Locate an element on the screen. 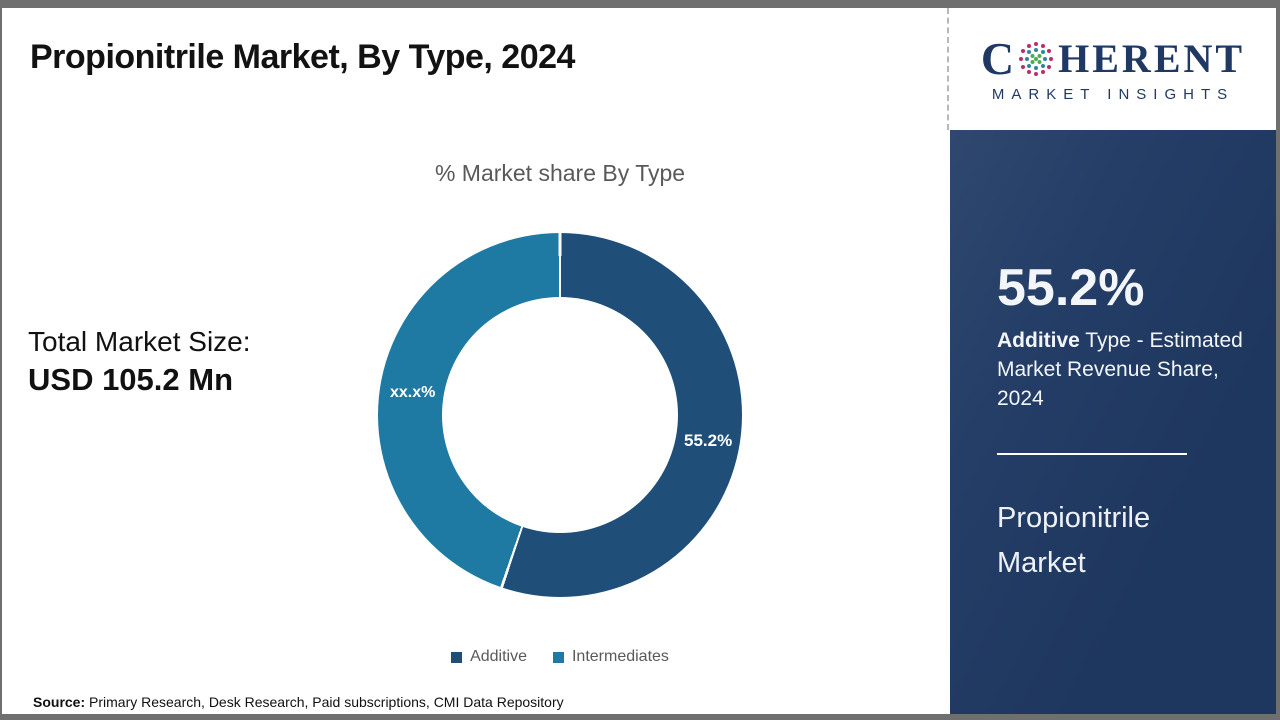 Image resolution: width=1280 pixels, height=720 pixels. logo-letter-c: C is located at coordinates (997, 58).